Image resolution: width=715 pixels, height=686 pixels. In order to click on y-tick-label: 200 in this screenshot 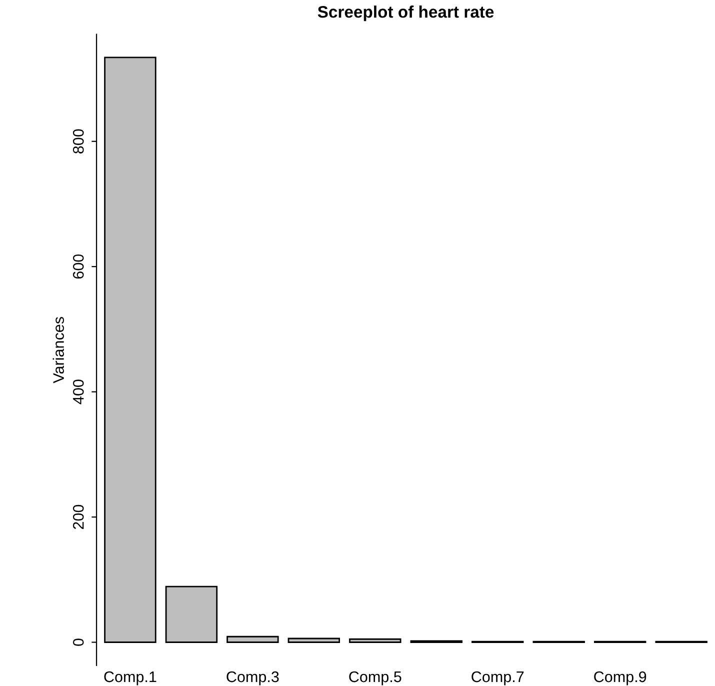, I will do `click(78, 517)`.